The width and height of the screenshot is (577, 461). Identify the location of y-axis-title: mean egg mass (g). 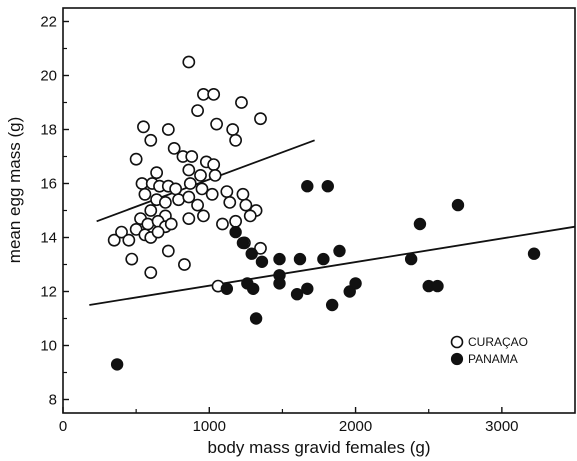
(14, 190).